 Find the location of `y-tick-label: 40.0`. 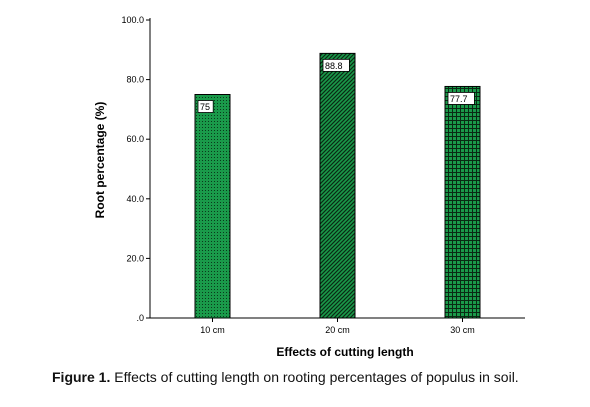

y-tick-label: 40.0 is located at coordinates (135, 199).